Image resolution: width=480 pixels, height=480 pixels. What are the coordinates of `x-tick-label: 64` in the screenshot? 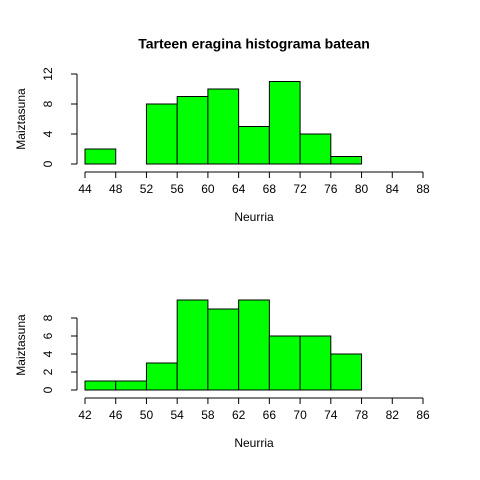 It's located at (239, 189).